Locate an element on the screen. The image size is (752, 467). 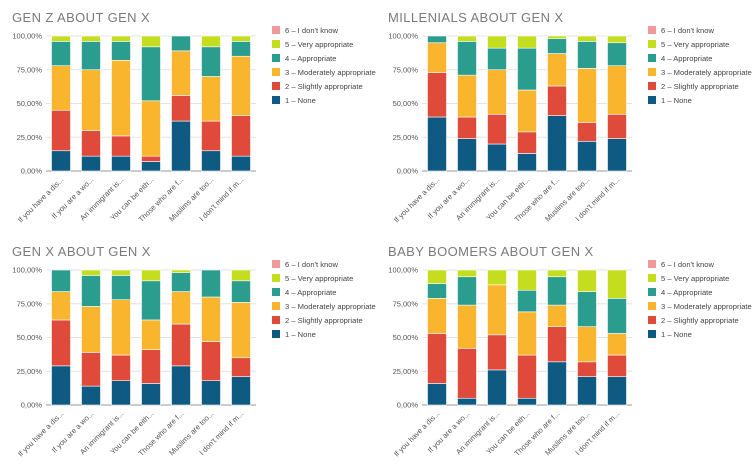
y-tick-label: 0,00% is located at coordinates (408, 171).